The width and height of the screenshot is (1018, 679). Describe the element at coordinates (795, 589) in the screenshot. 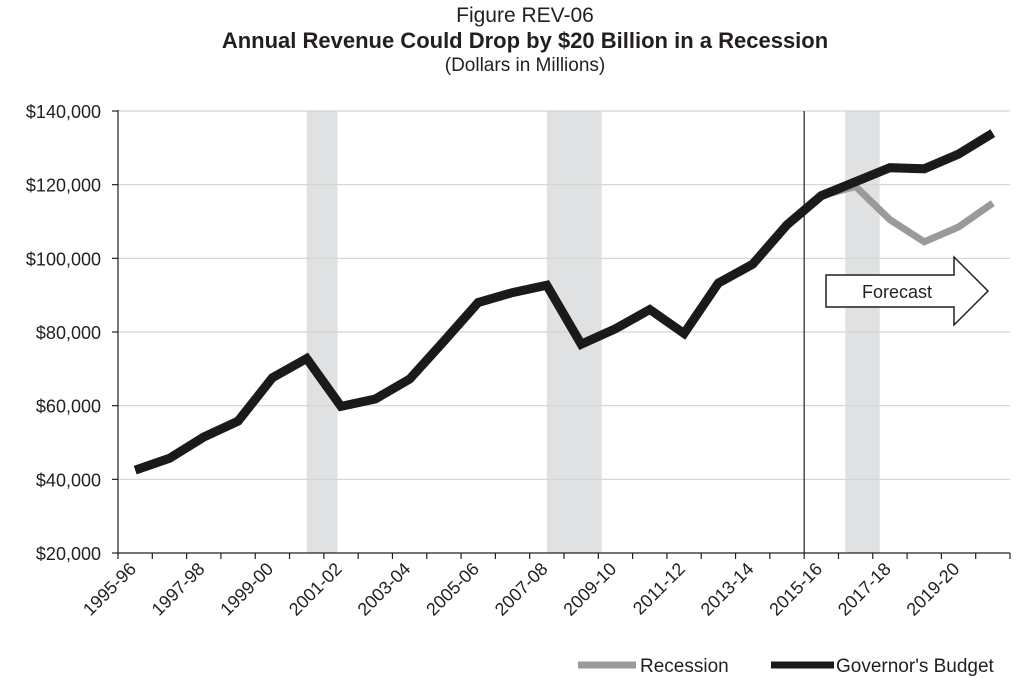

I see `x-tick-label: 2015-16` at that location.